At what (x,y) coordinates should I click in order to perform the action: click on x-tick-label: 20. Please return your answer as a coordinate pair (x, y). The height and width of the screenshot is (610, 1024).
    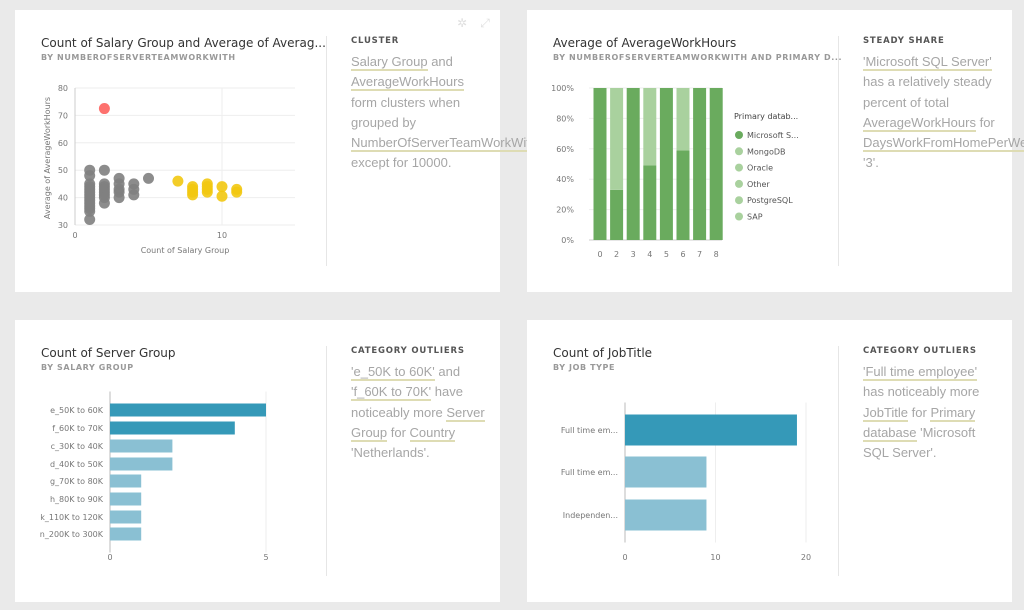
    Looking at the image, I should click on (806, 557).